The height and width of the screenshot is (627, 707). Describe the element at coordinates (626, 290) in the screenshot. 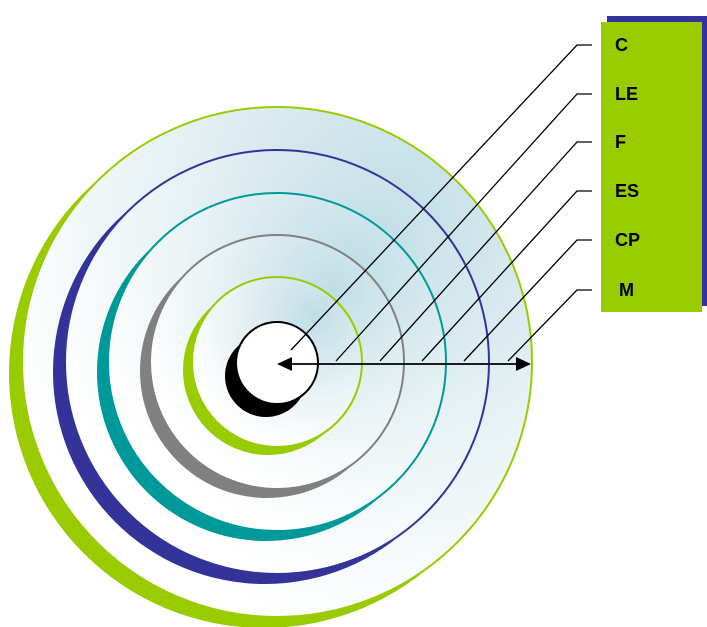

I see `label-m: M` at that location.